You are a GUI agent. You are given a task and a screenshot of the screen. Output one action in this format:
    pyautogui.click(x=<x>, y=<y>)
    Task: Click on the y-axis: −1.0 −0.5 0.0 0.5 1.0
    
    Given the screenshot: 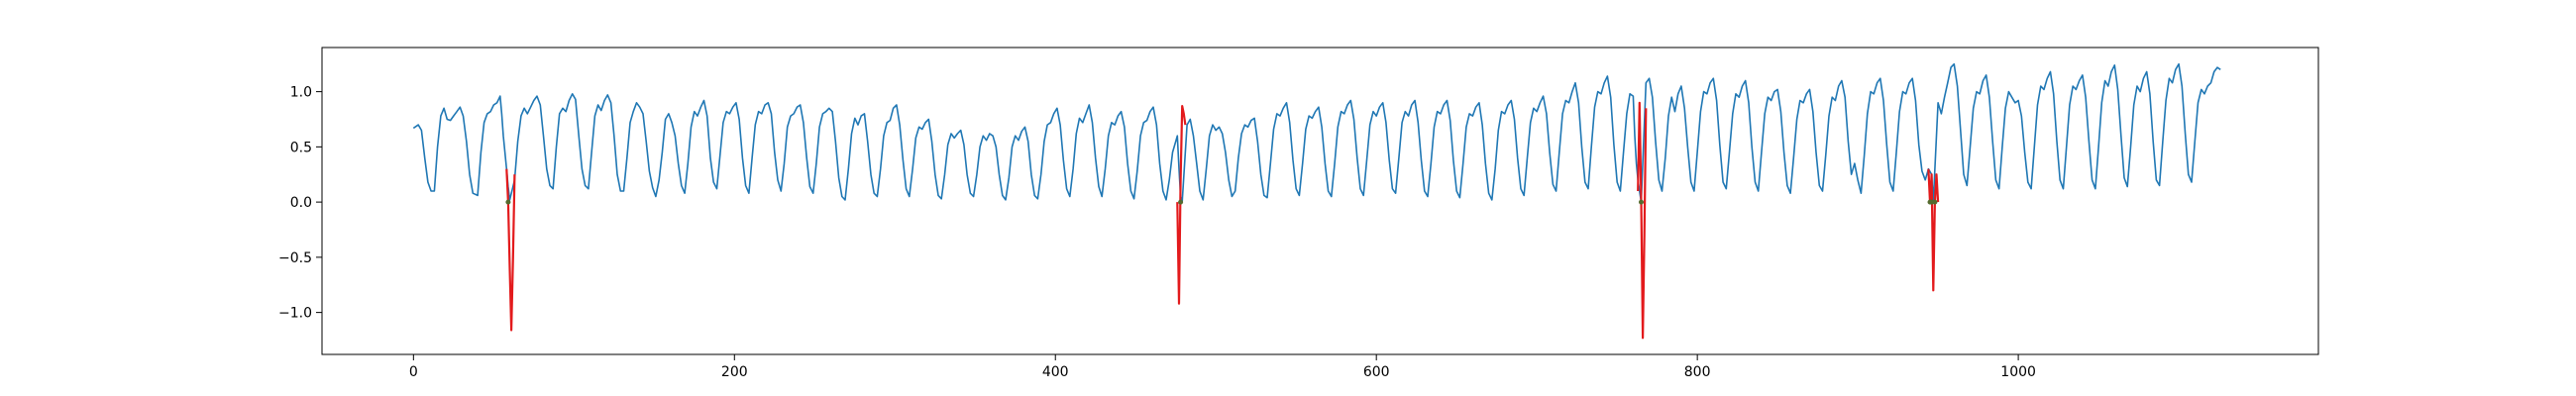 What is the action you would take?
    pyautogui.click(x=300, y=203)
    